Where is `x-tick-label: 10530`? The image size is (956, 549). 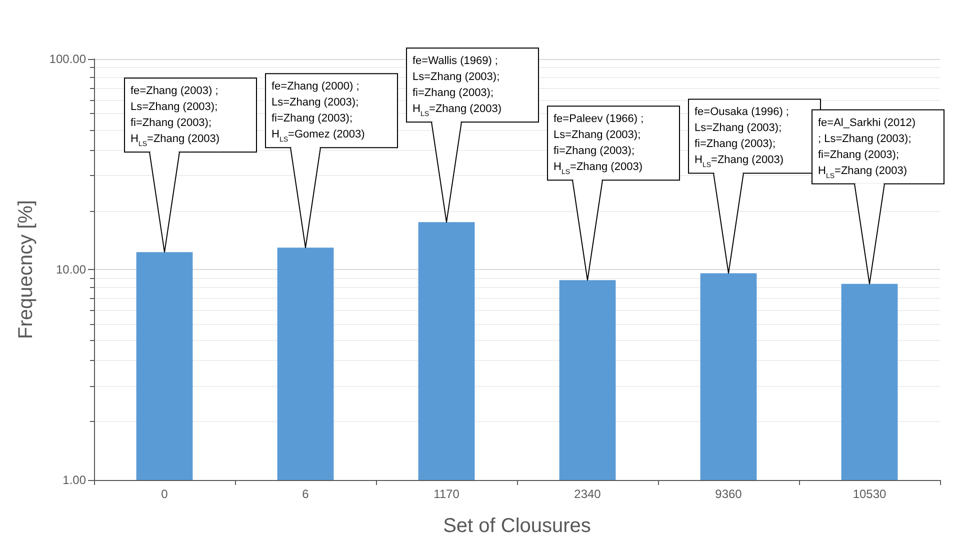 x-tick-label: 10530 is located at coordinates (869, 494).